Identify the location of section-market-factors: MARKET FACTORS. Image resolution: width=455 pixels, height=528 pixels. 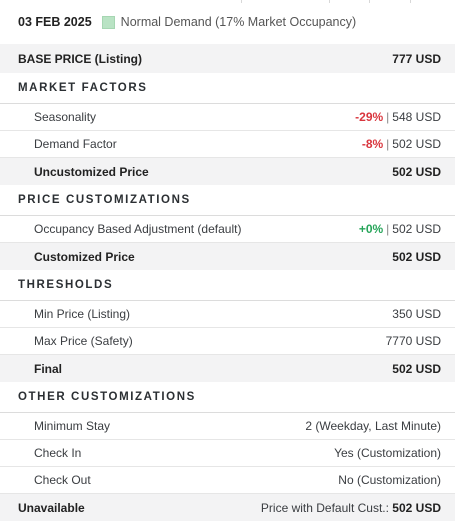
(227, 88).